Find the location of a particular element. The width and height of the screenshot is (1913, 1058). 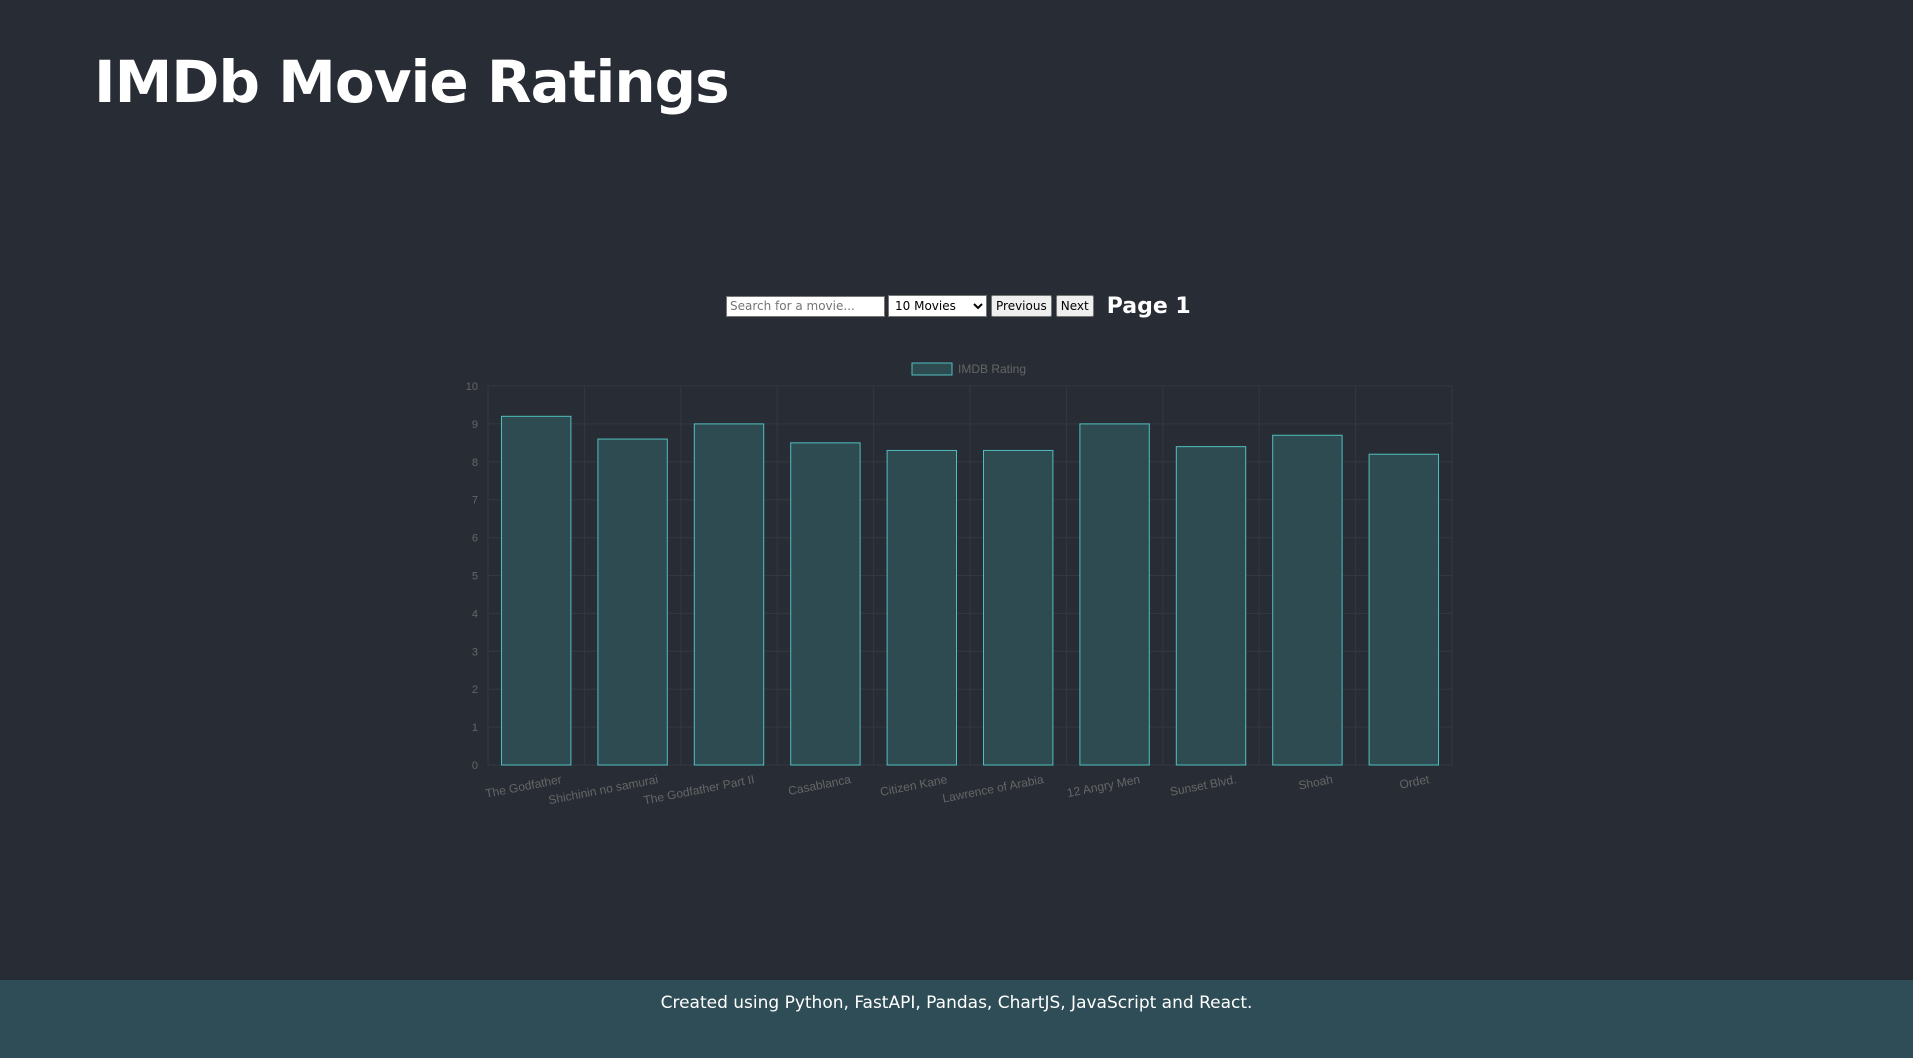

x-tick-label: The Godfather Part II is located at coordinates (698, 789).